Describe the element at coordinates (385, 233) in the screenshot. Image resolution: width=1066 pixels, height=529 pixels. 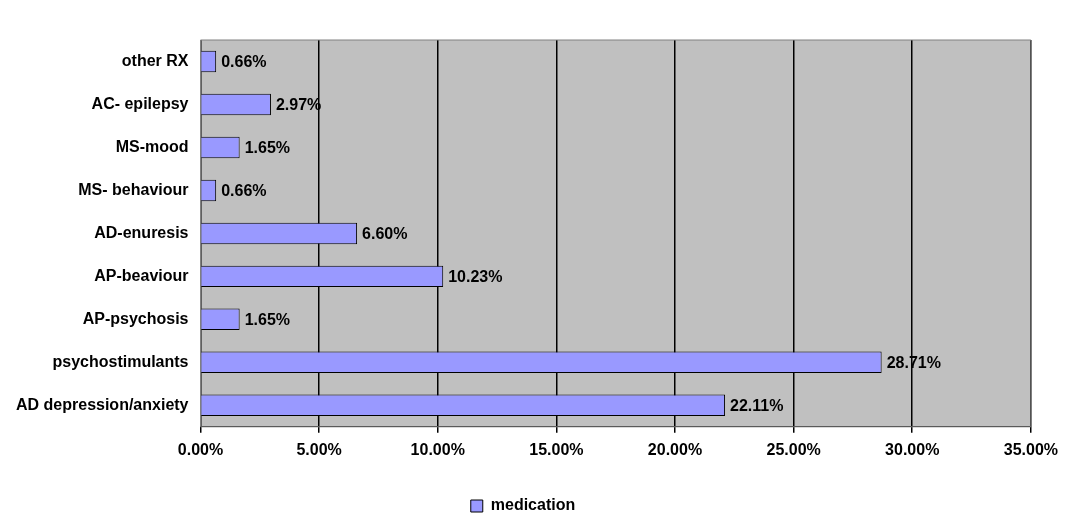
I see `data-label: 6.60%` at that location.